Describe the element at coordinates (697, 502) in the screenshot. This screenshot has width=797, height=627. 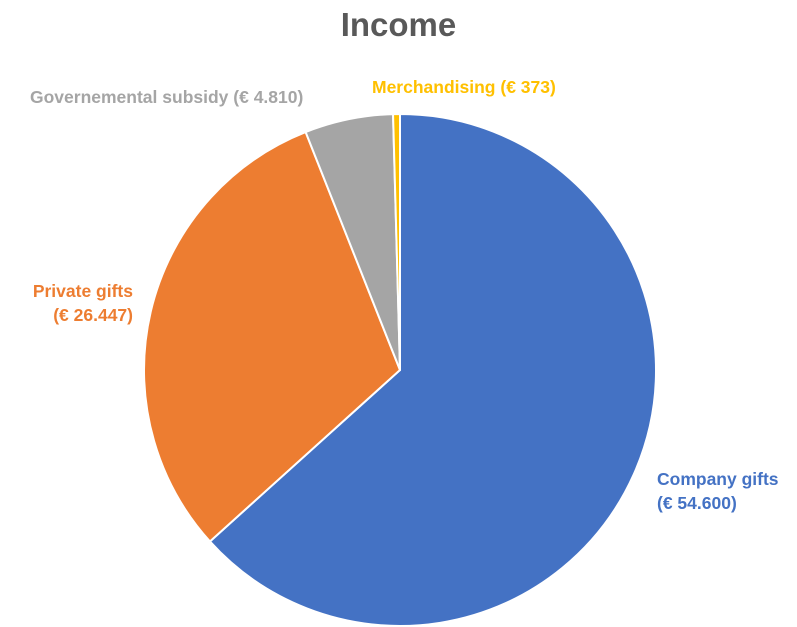
I see `slice-value: (€ 54.600)` at that location.